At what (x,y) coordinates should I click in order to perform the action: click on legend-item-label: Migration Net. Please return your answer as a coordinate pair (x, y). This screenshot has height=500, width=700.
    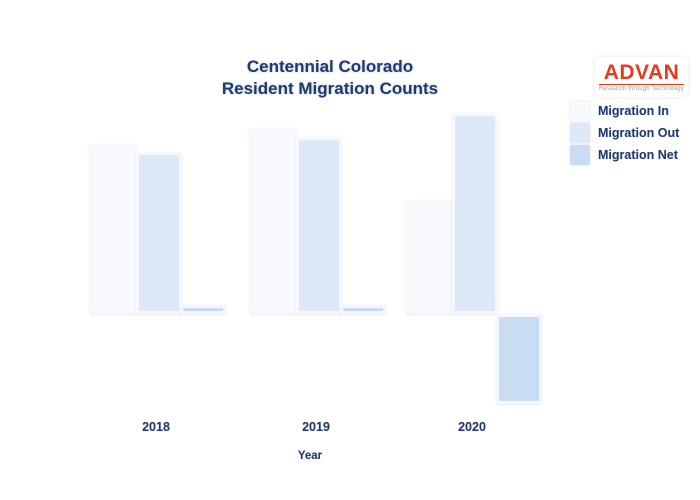
    Looking at the image, I should click on (638, 155).